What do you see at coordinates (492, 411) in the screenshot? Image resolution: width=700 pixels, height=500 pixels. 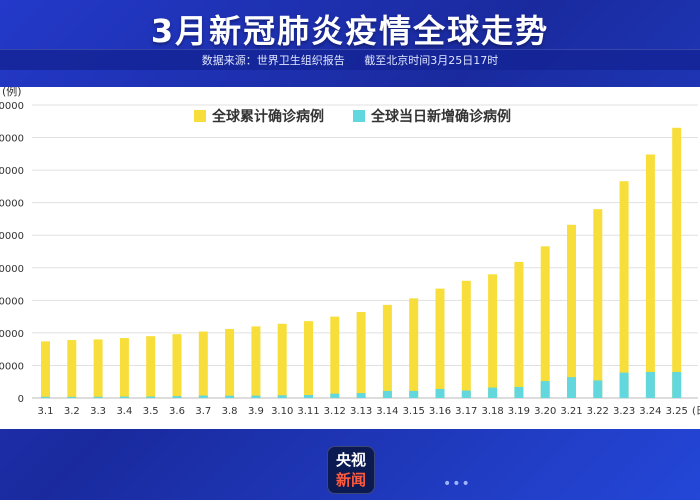 I see `x-tick-label: 3.18` at bounding box center [492, 411].